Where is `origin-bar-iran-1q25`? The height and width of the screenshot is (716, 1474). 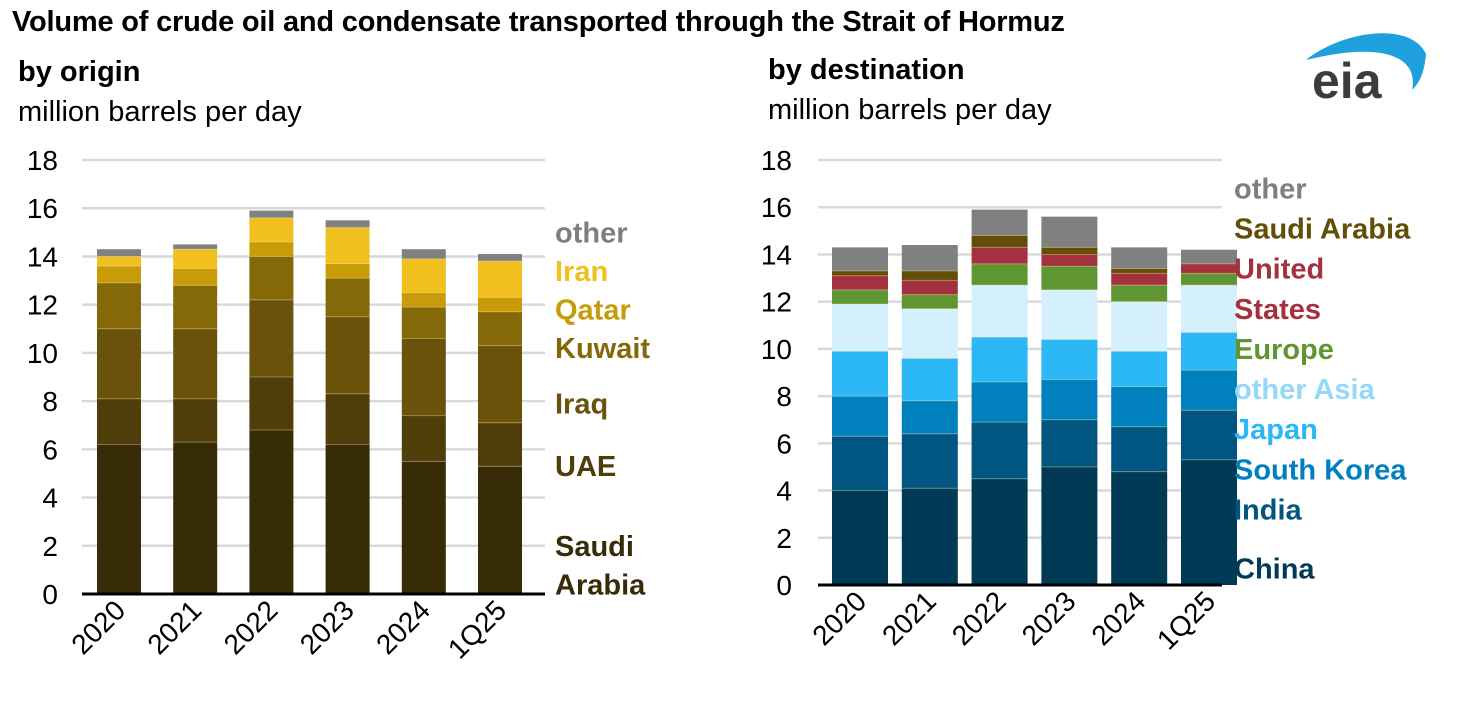 origin-bar-iran-1q25 is located at coordinates (500, 279).